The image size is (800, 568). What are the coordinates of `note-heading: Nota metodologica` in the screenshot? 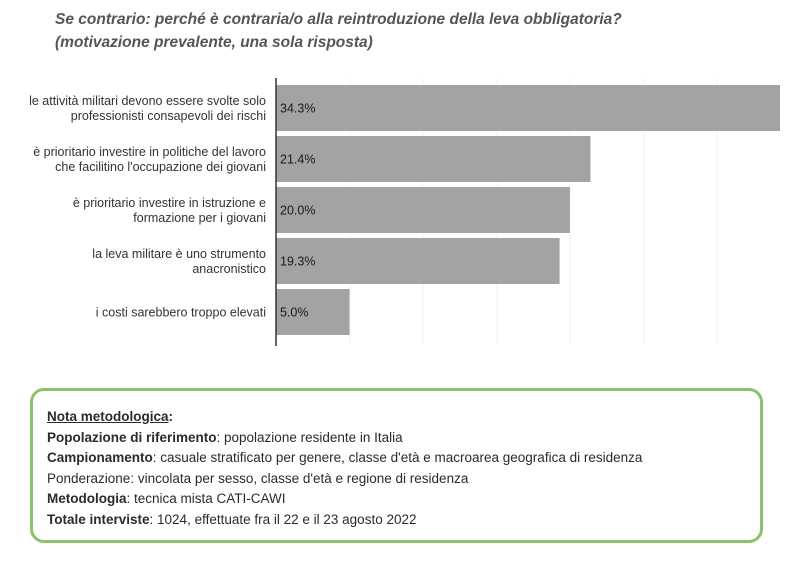 It's located at (108, 416).